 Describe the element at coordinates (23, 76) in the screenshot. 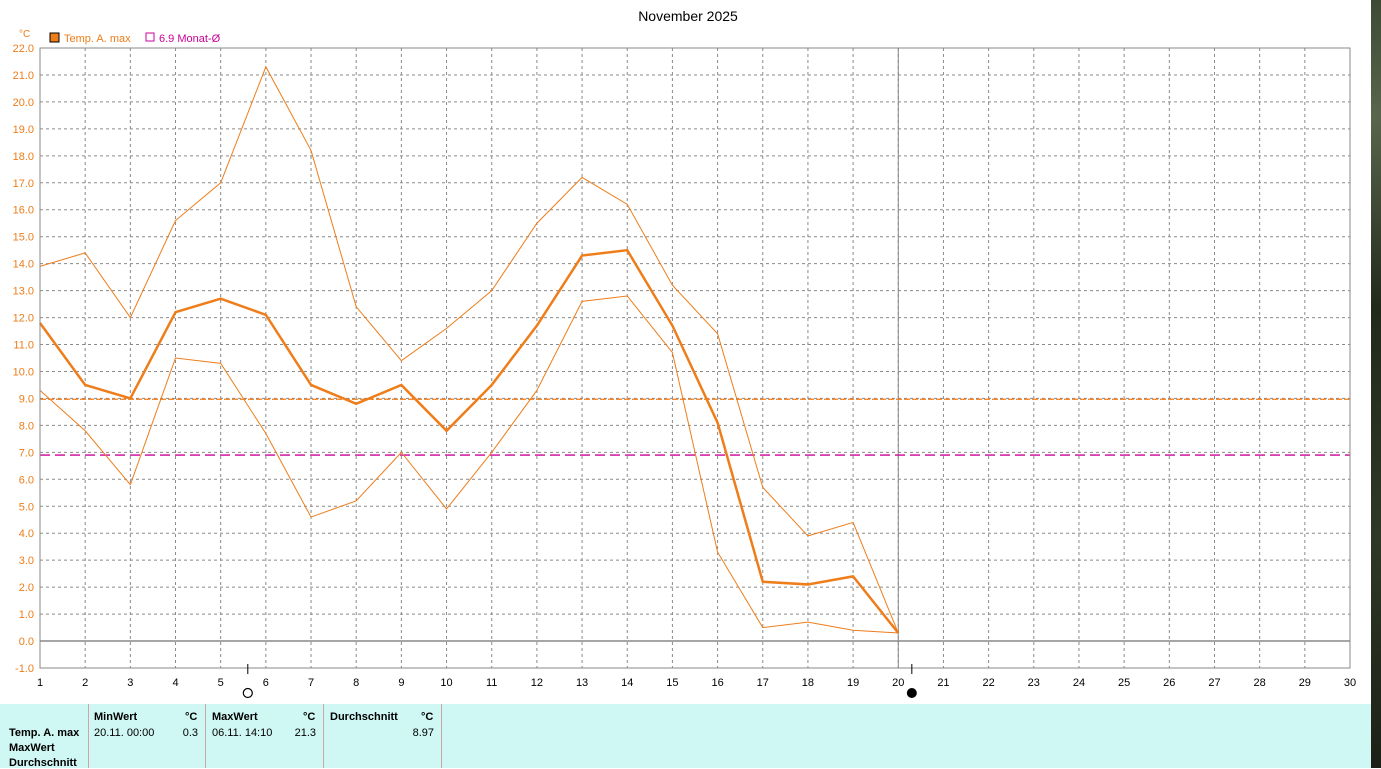

I see `y-tick-label: 21.0` at that location.